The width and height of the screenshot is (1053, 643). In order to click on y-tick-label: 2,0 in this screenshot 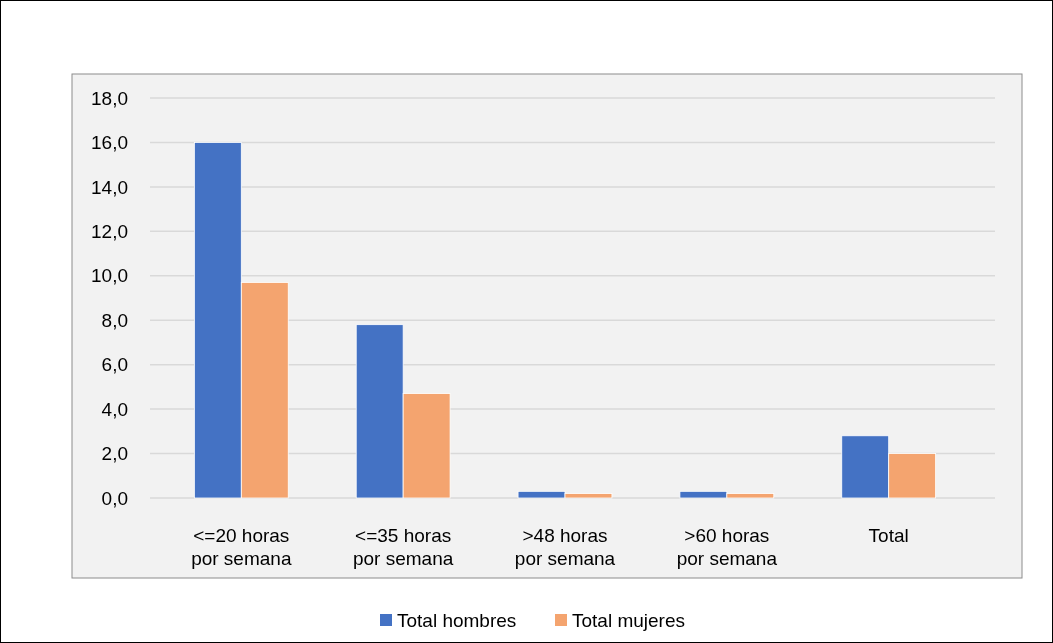, I will do `click(114, 454)`.